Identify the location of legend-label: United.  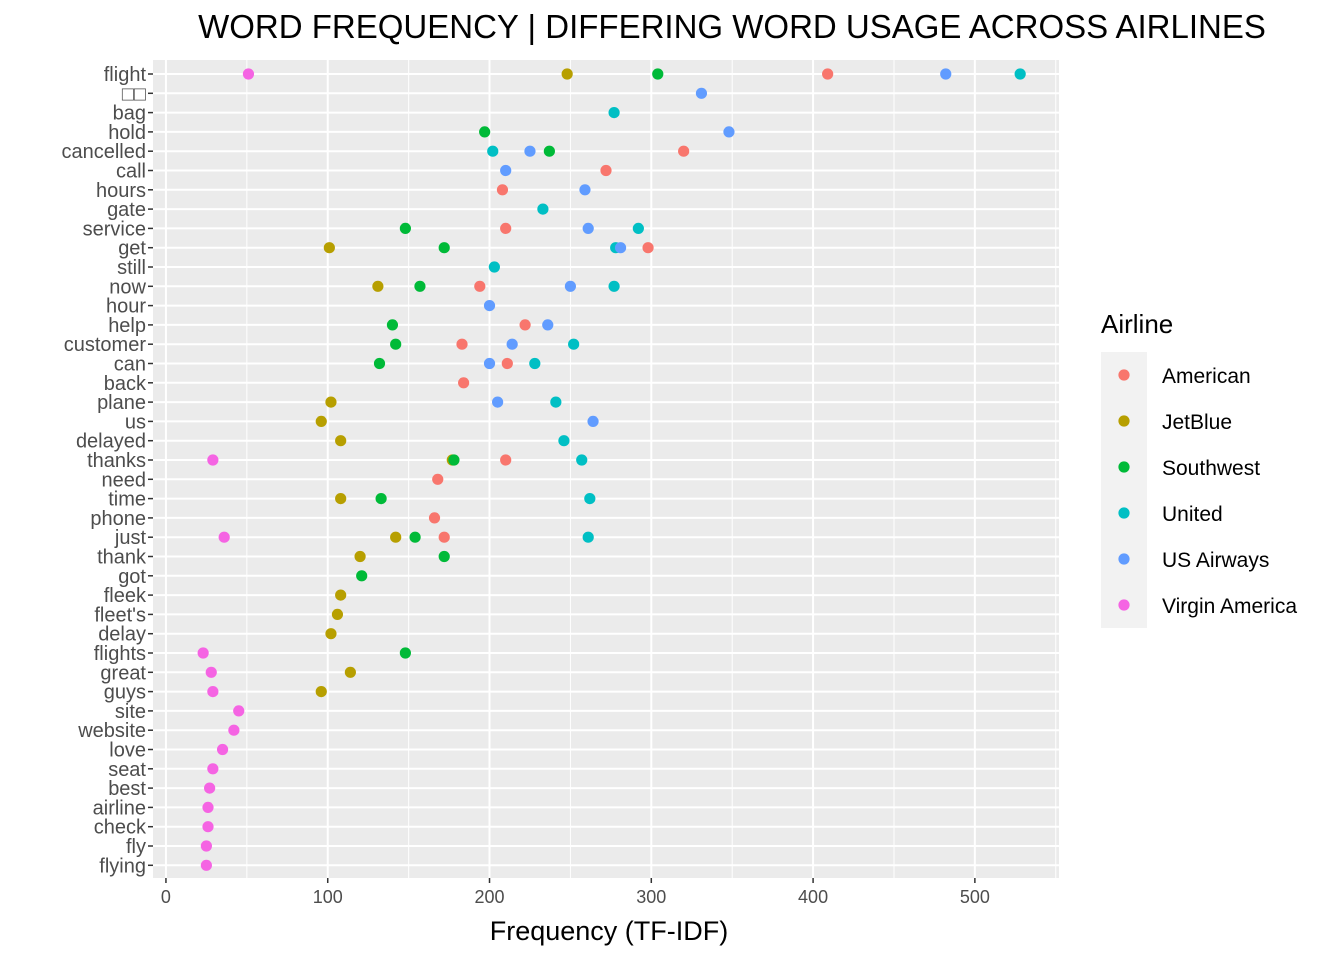
(1192, 514).